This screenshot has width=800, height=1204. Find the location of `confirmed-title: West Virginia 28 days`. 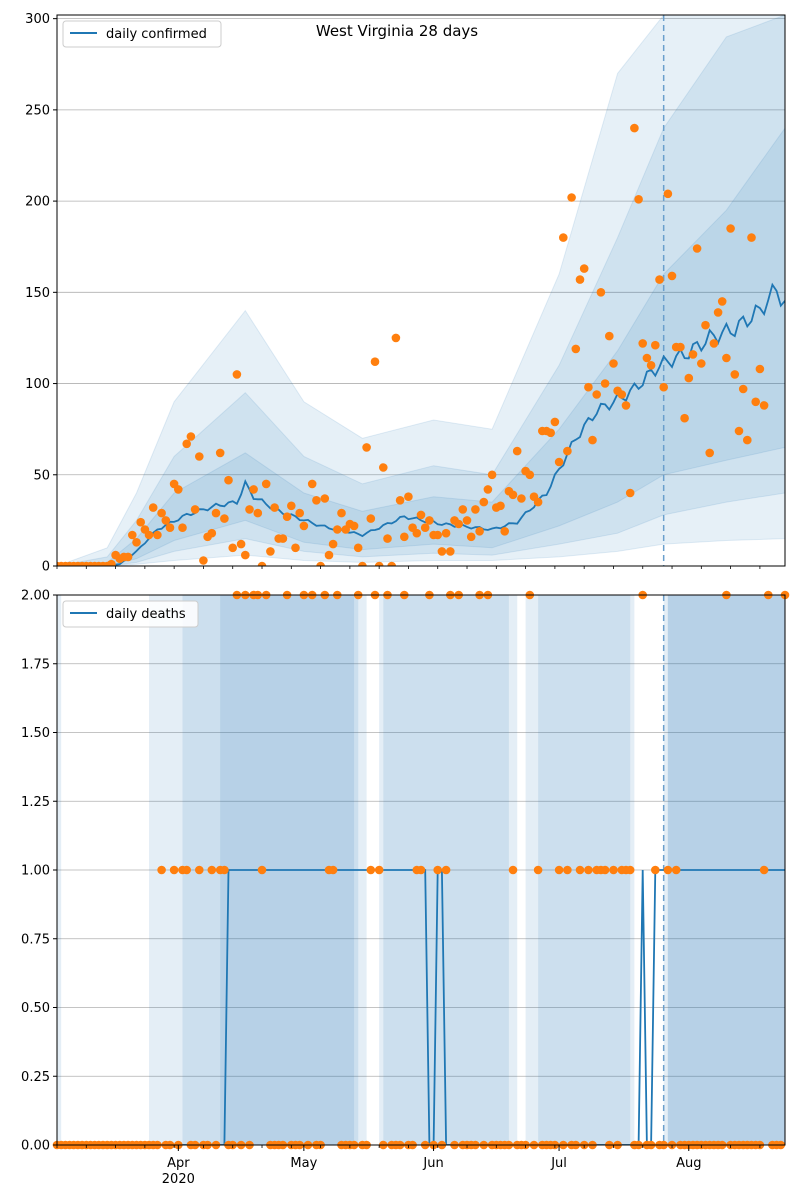

confirmed-title: West Virginia 28 days is located at coordinates (397, 31).